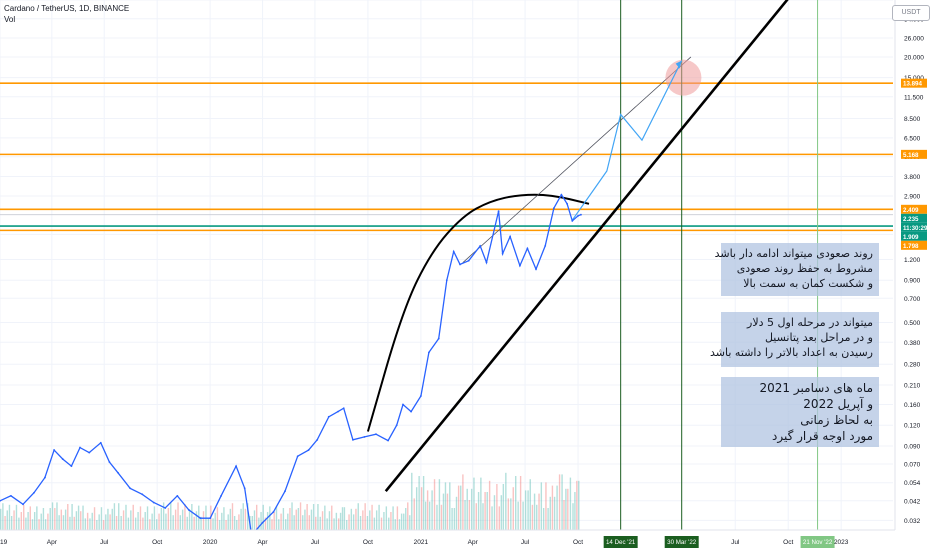 The height and width of the screenshot is (550, 932). What do you see at coordinates (816, 388) in the screenshot?
I see `note-line: ماه های دسامبر 2021` at bounding box center [816, 388].